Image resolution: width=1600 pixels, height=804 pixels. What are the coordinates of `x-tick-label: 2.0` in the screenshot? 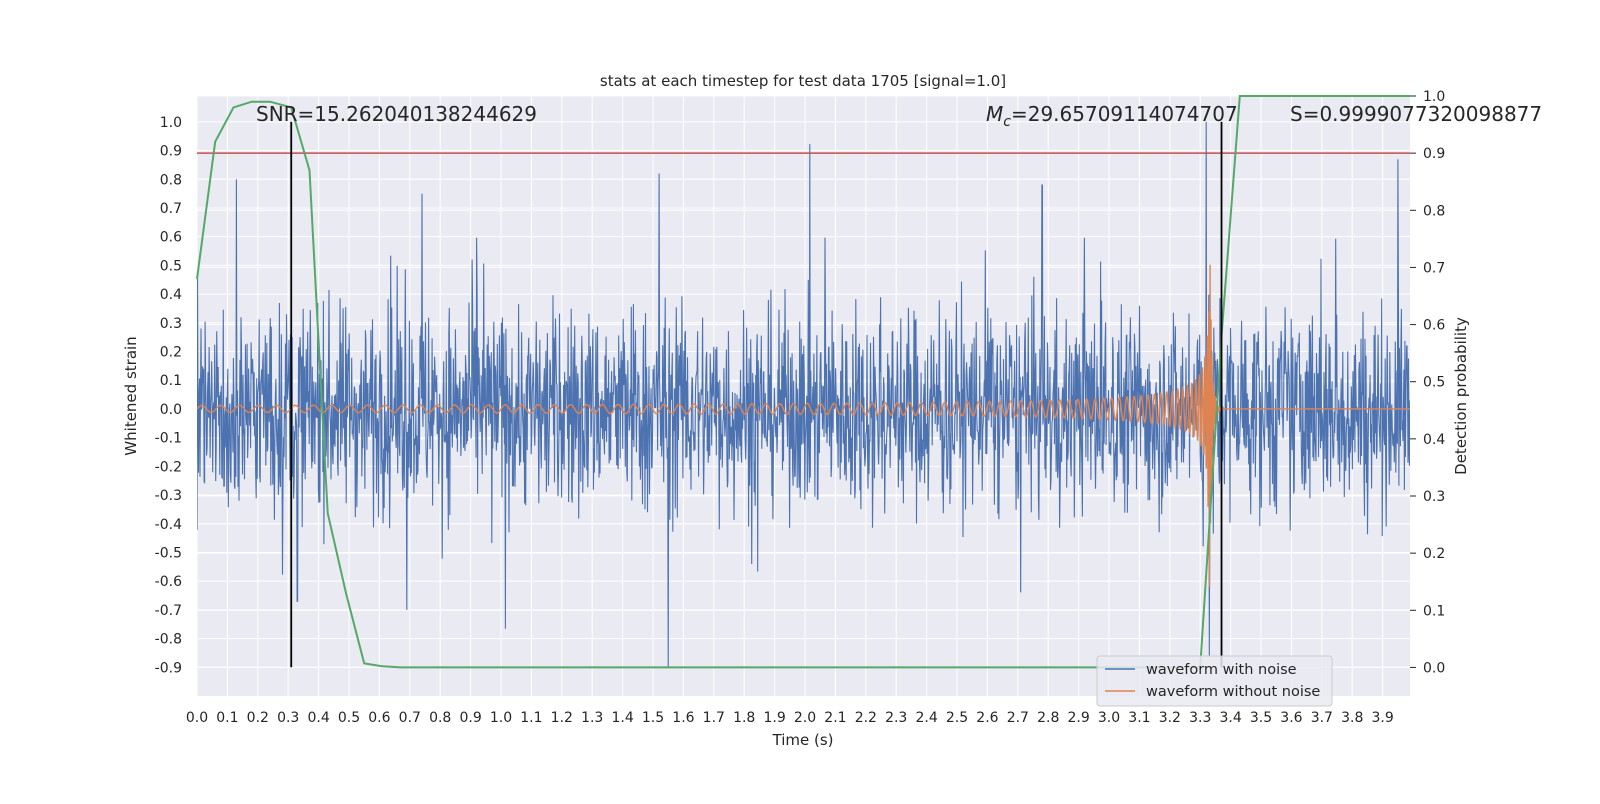 It's located at (805, 718).